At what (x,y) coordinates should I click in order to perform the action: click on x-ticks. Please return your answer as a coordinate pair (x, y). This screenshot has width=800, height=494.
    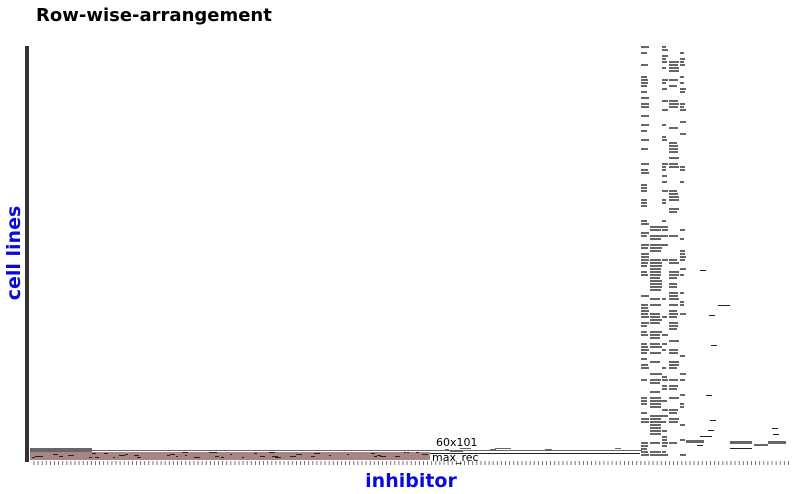
    Looking at the image, I should click on (411, 463).